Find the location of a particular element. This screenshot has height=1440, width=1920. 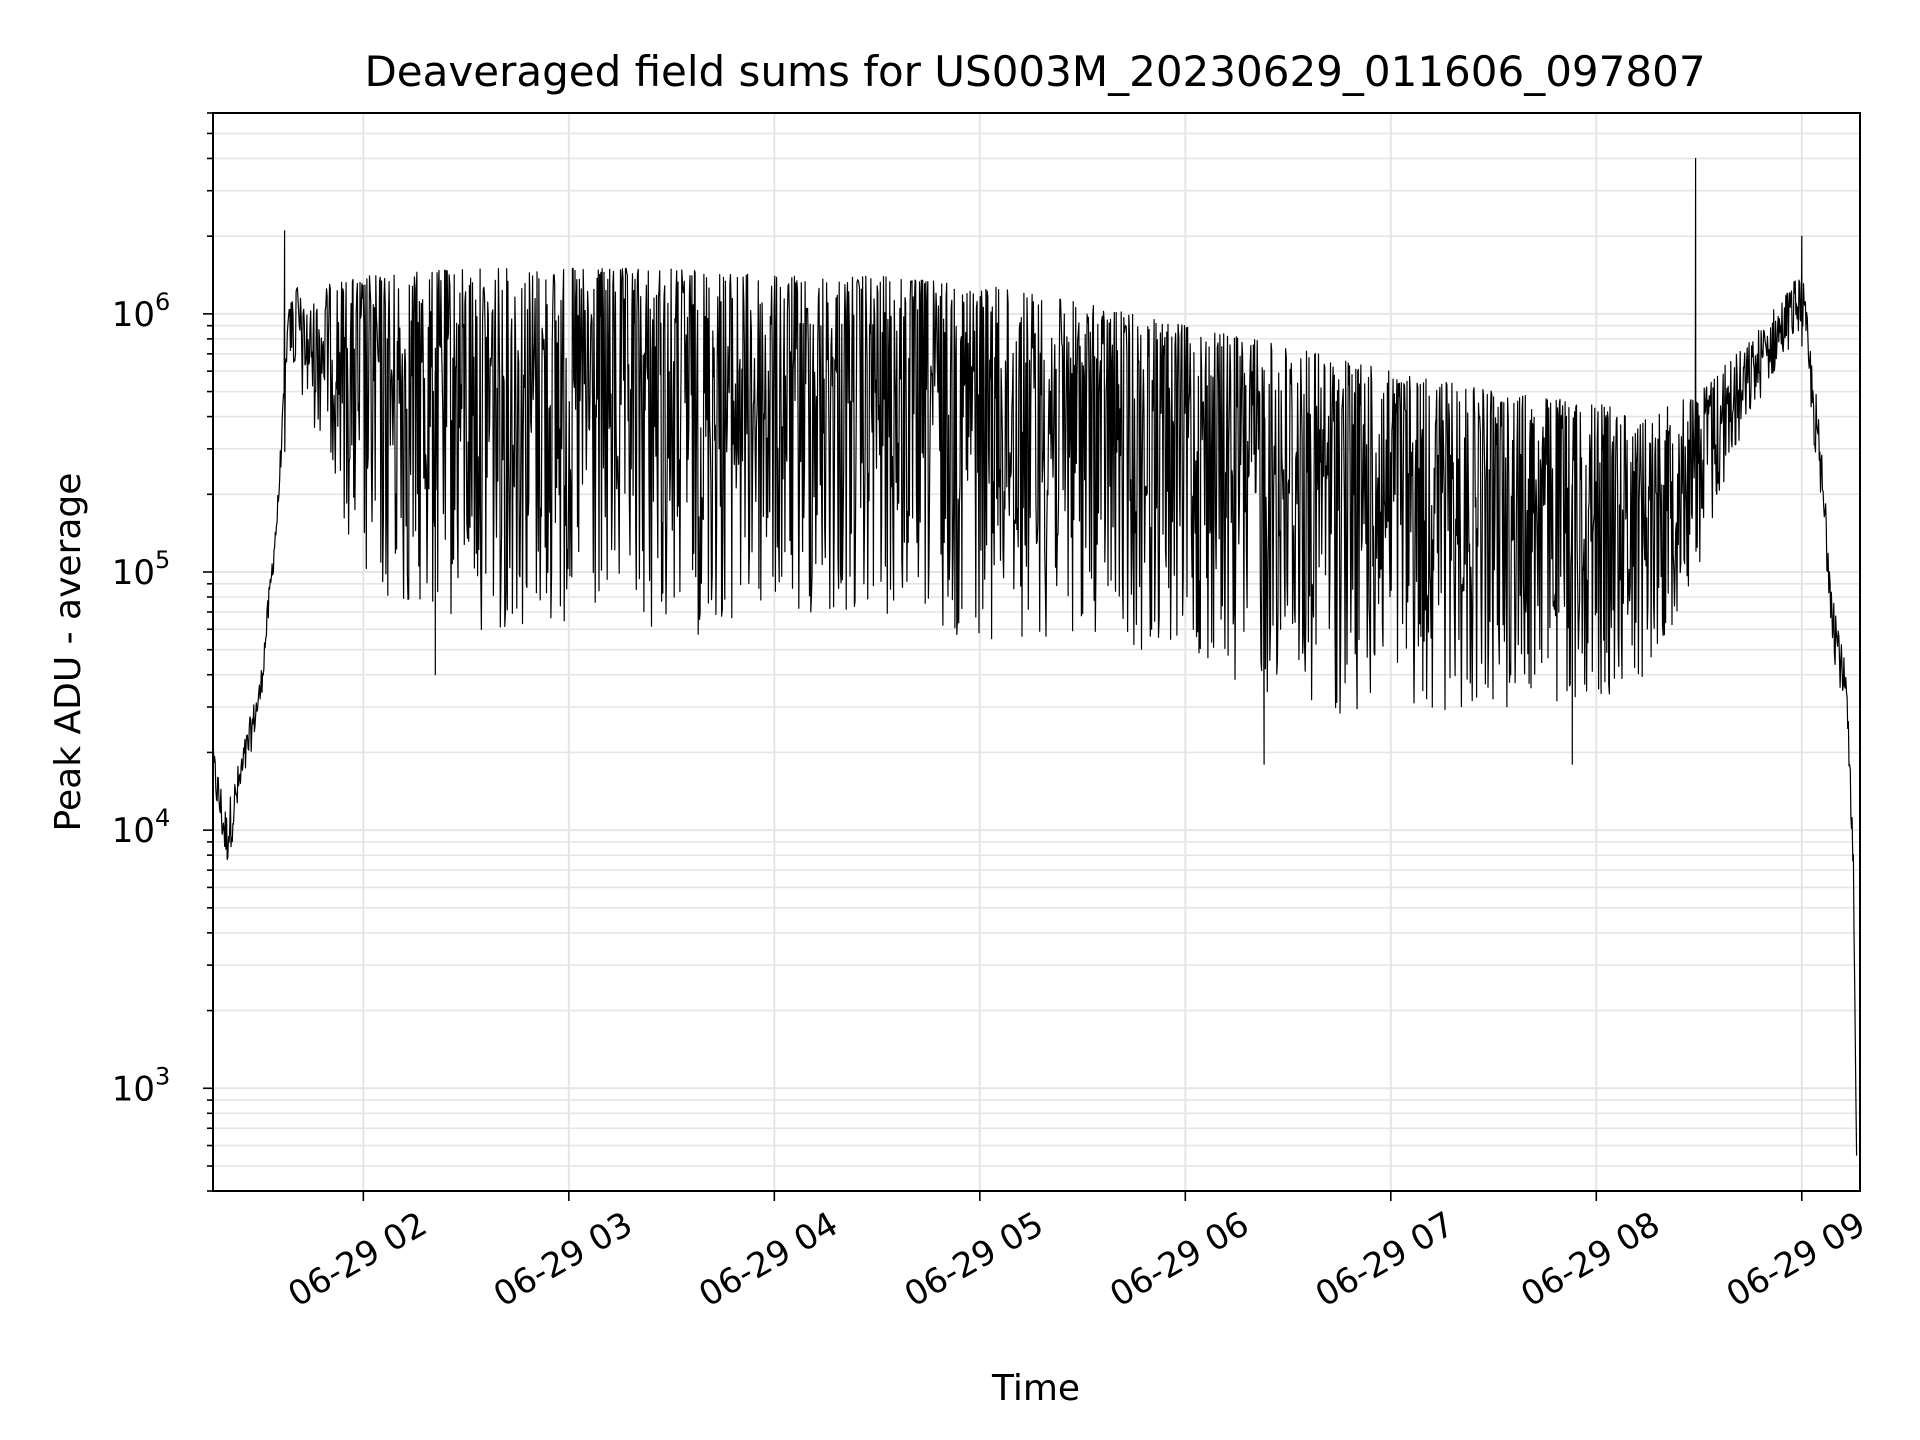

y-tick-label: 10⁵ is located at coordinates (141, 569).